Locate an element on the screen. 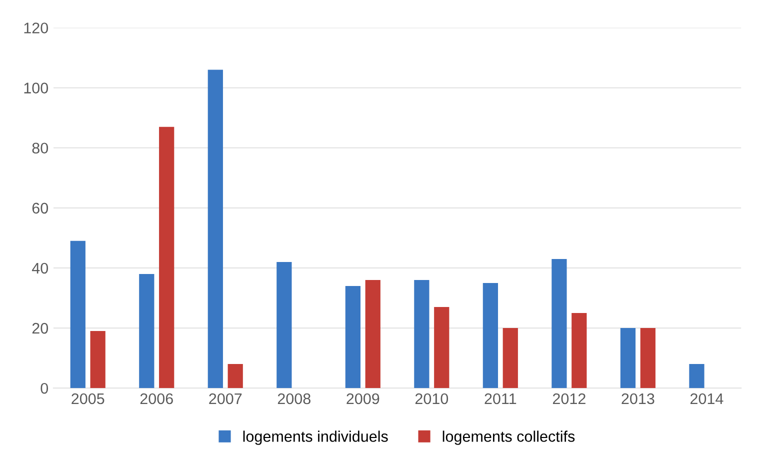 This screenshot has width=764, height=462. y-tick-label: 60 is located at coordinates (40, 208).